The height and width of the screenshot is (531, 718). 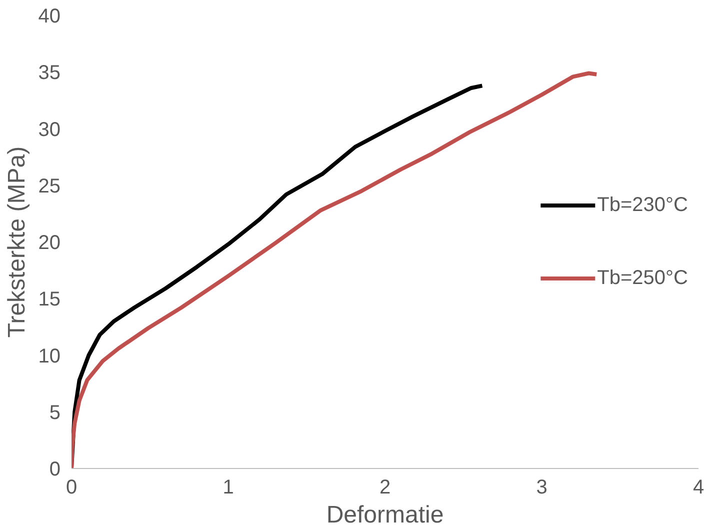 What do you see at coordinates (642, 278) in the screenshot?
I see `legend-label: Tb=250°C` at bounding box center [642, 278].